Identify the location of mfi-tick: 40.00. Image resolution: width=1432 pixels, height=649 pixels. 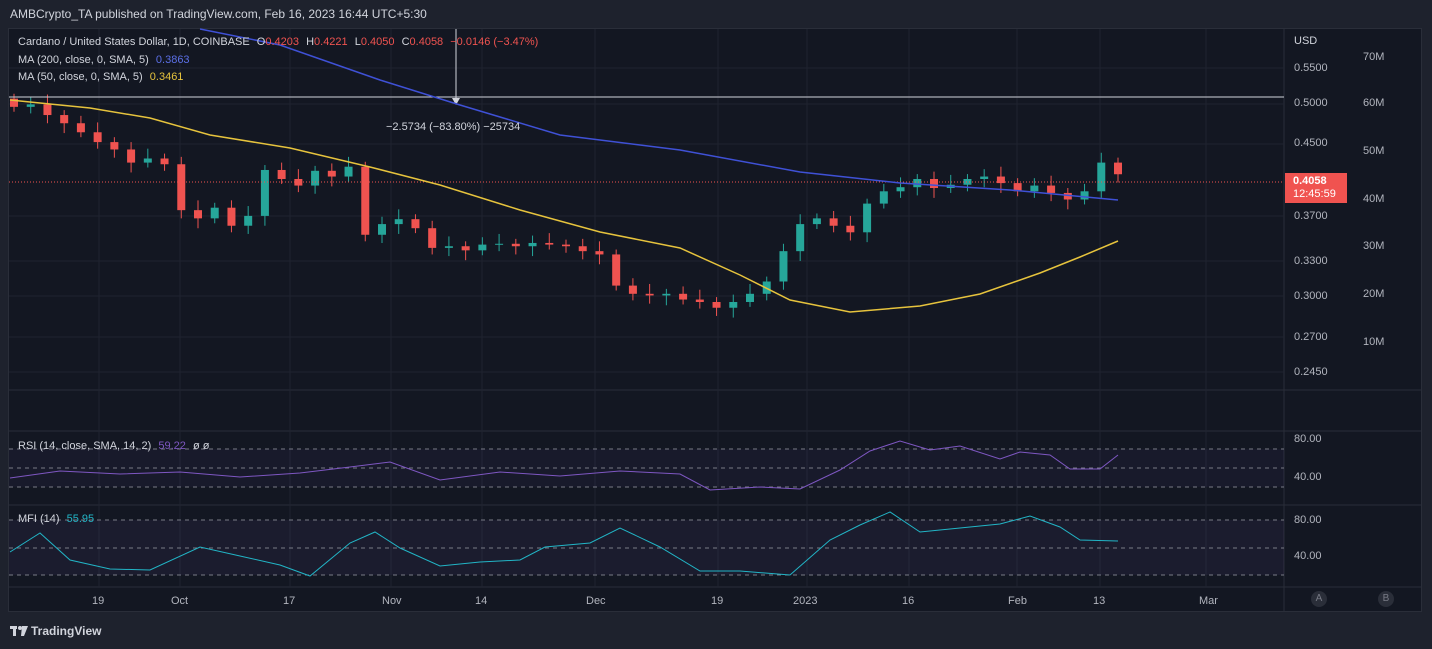
(1308, 556).